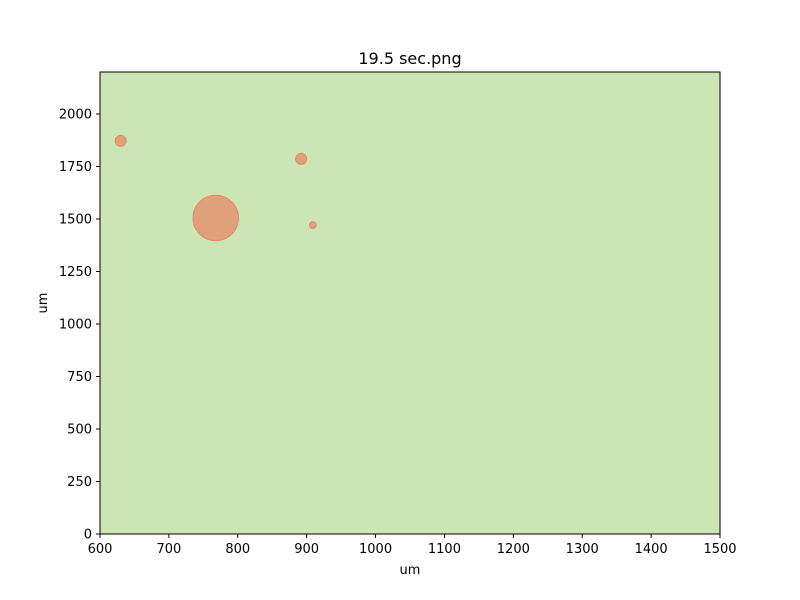  I want to click on x-tick-label: 800, so click(237, 549).